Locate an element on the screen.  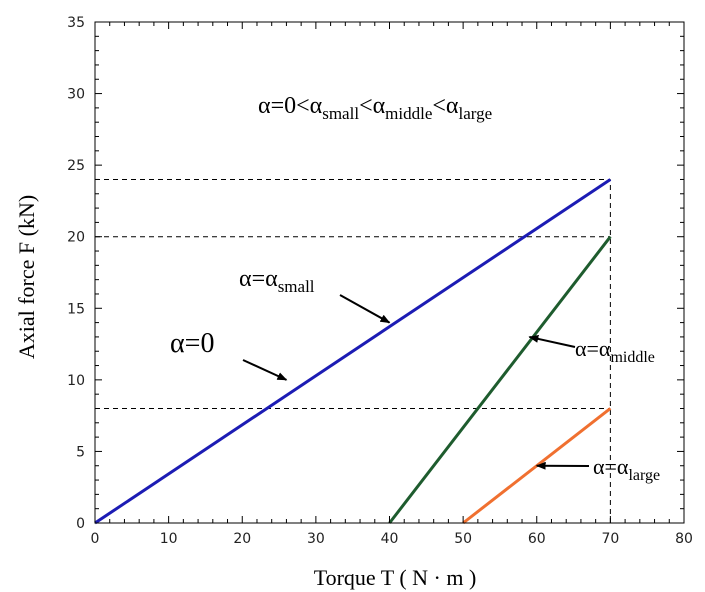
x-tick-label: 60 is located at coordinates (537, 539).